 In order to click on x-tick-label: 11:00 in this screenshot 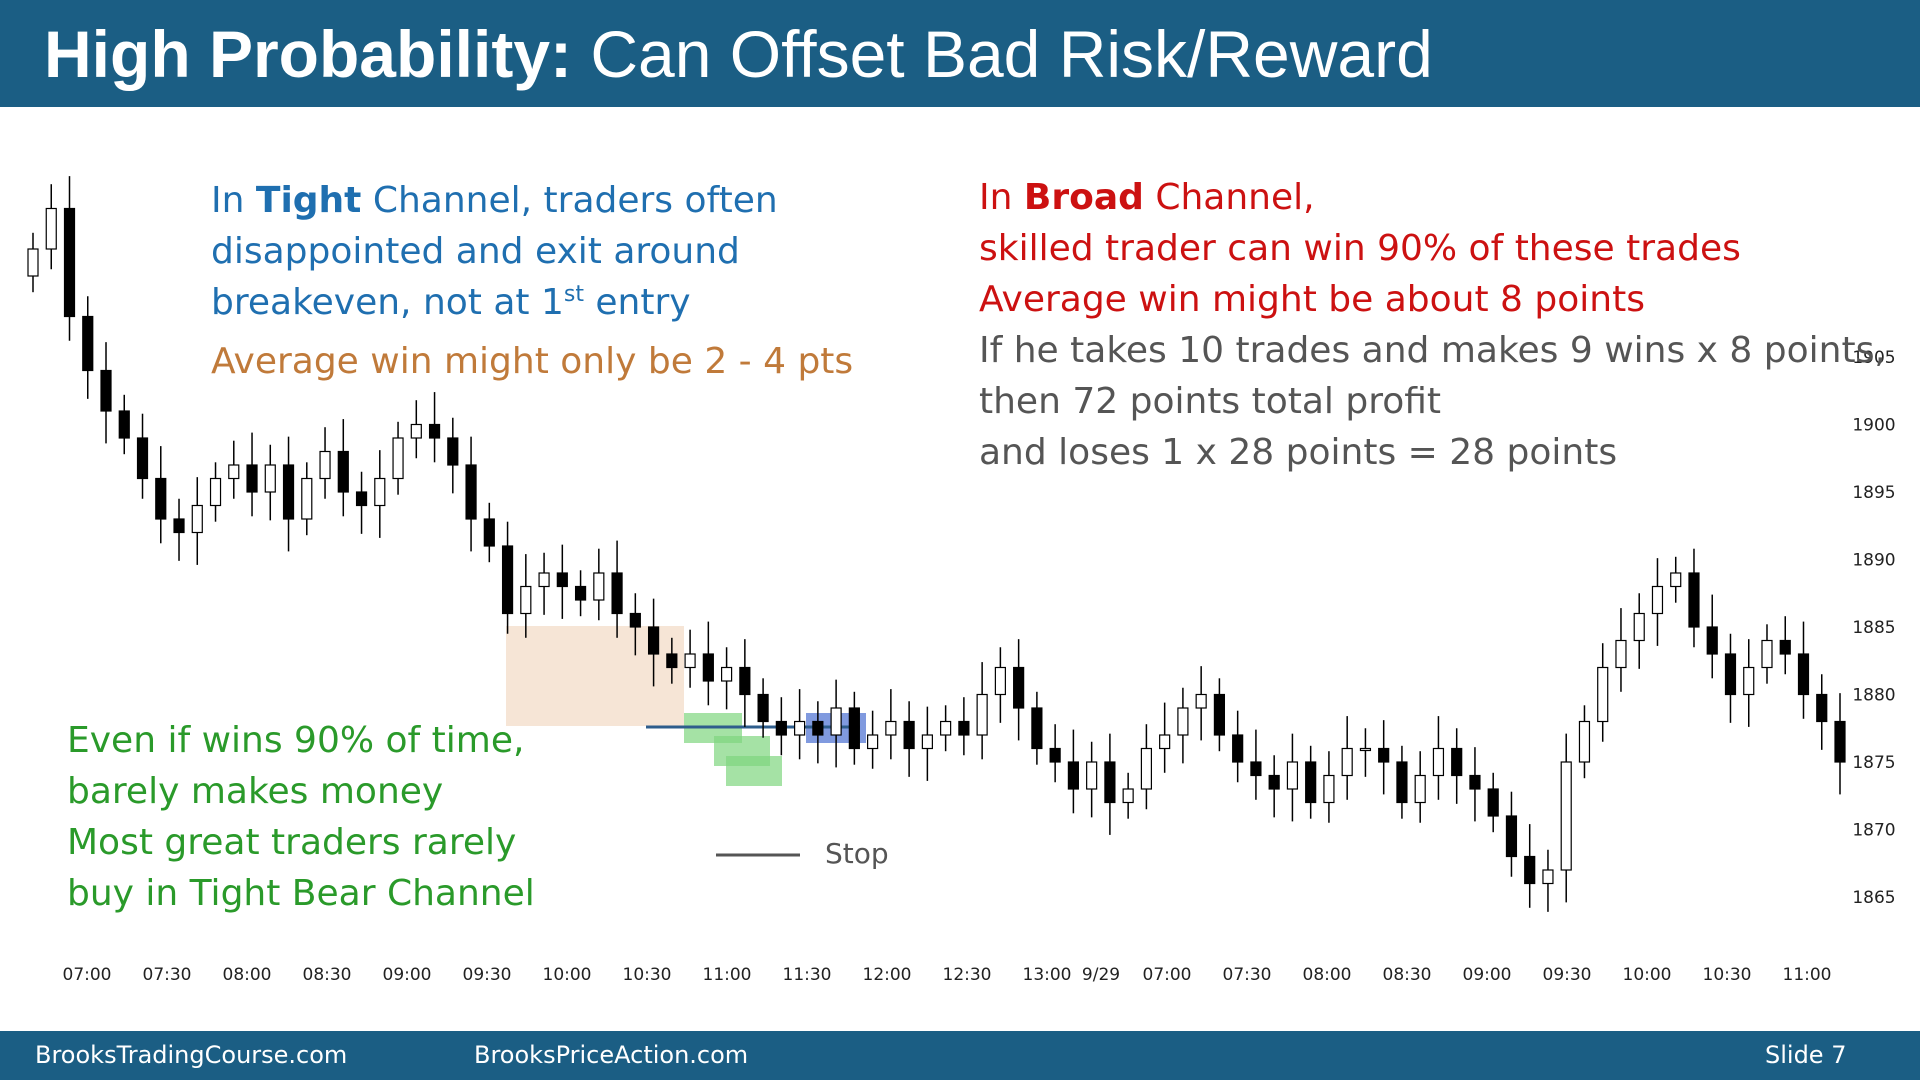, I will do `click(727, 975)`.